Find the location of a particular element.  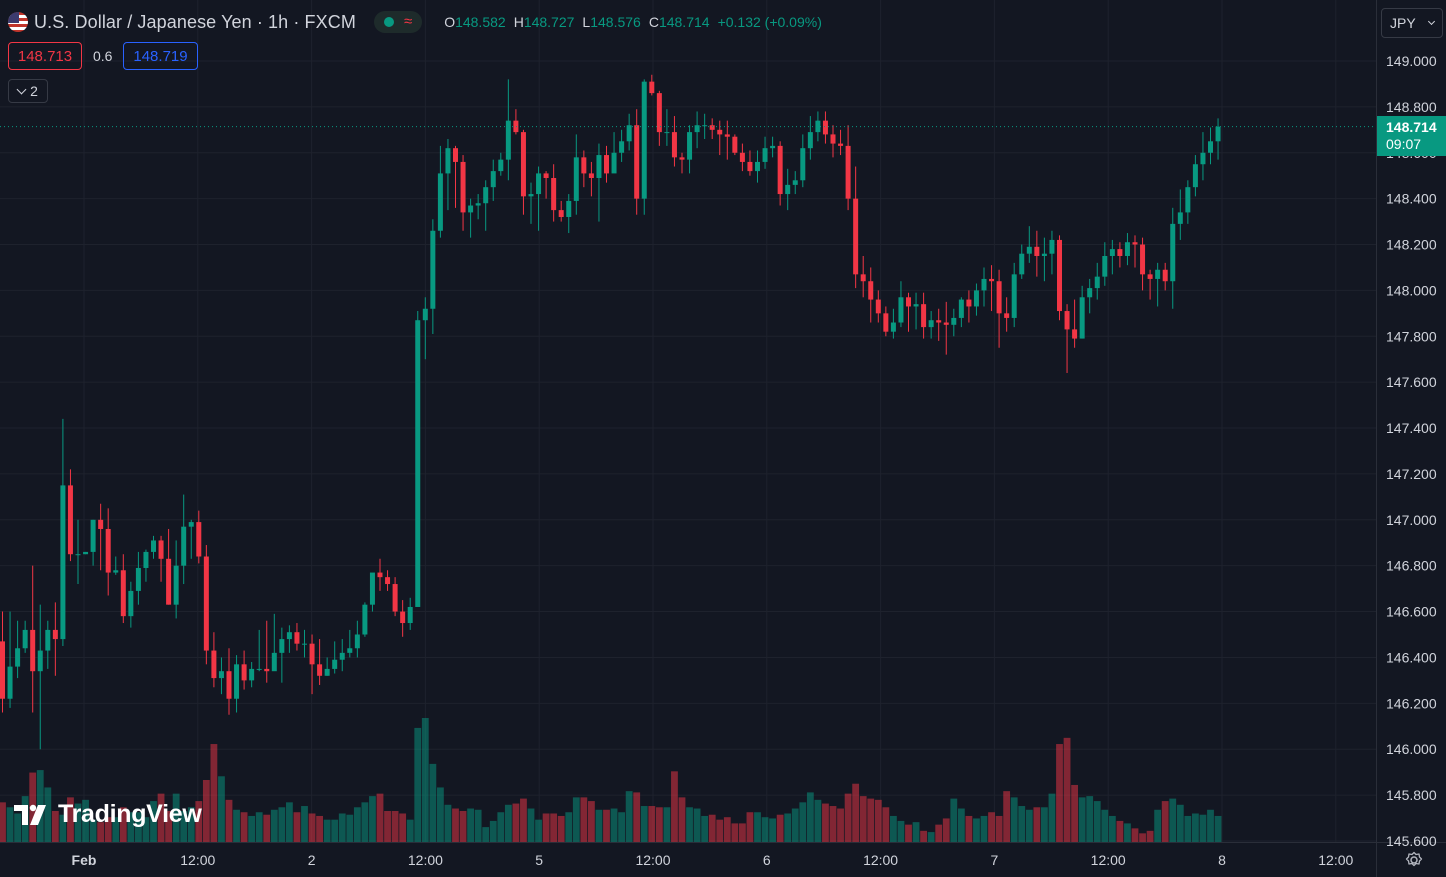

buy-button: 148.719 is located at coordinates (160, 56).